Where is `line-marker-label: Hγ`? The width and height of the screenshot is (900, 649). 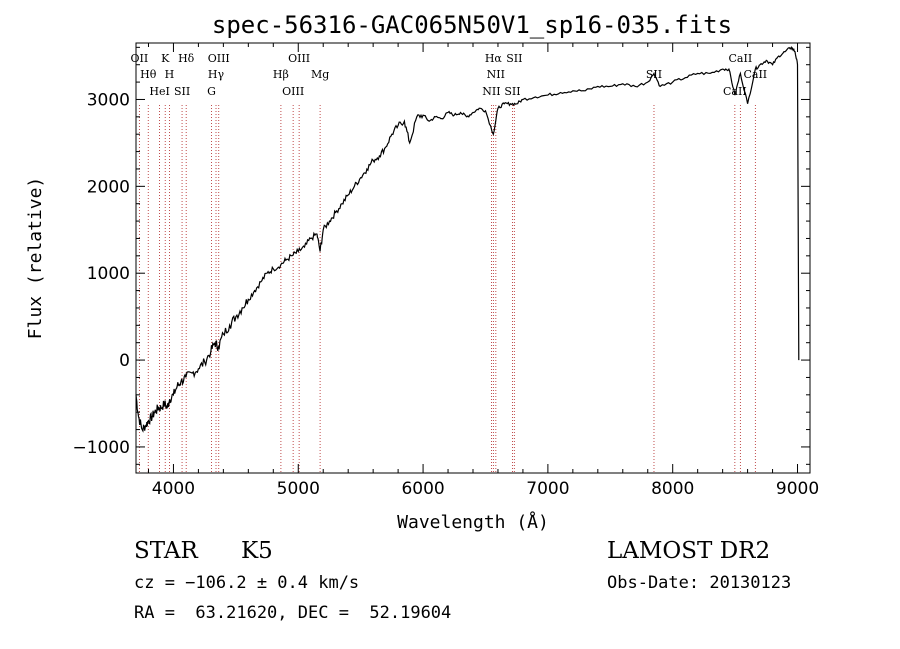
line-marker-label: Hγ is located at coordinates (216, 74).